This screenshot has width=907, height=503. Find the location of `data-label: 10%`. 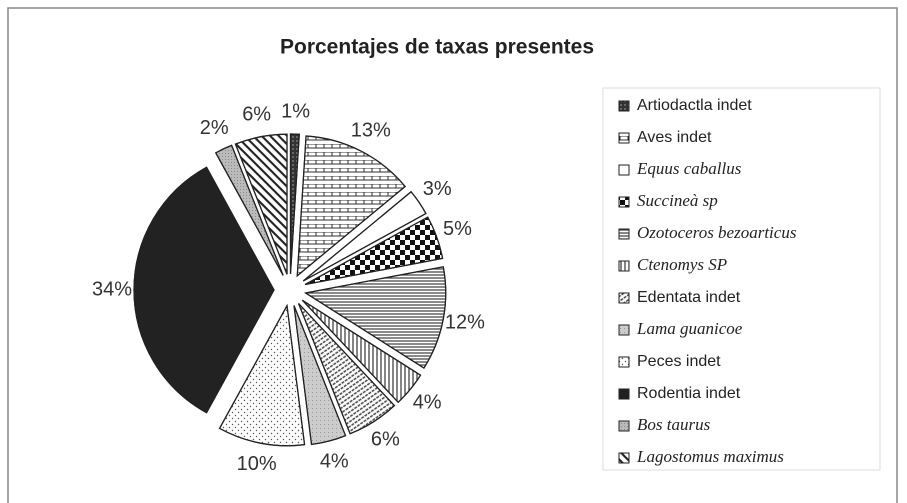

data-label: 10% is located at coordinates (257, 464).